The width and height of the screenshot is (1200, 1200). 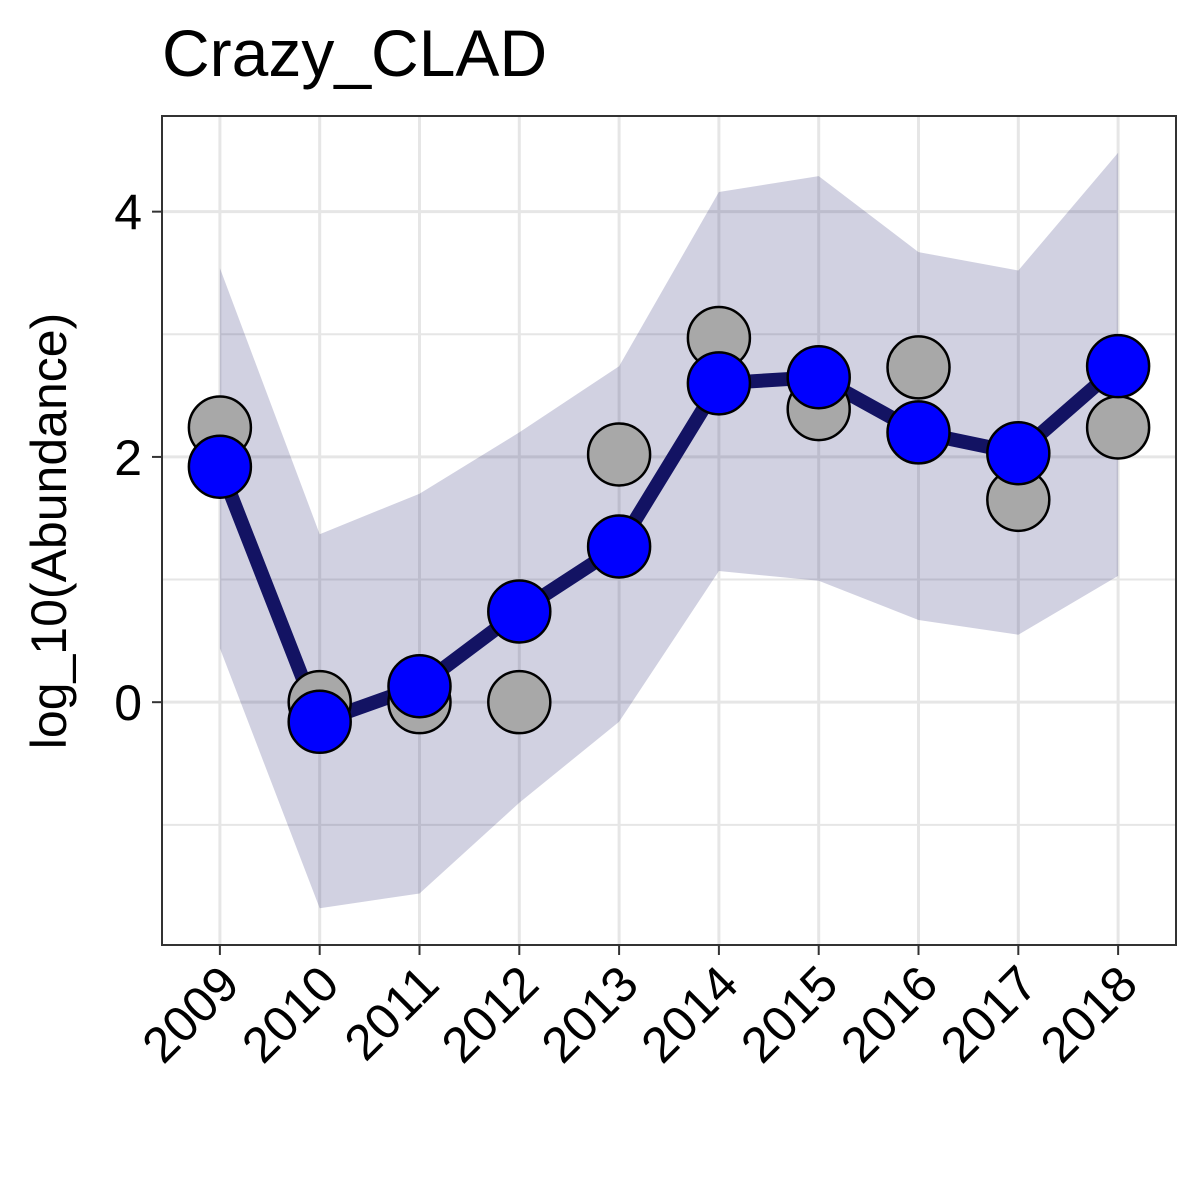 I want to click on chart-title: Crazy_CLAD, so click(x=354, y=53).